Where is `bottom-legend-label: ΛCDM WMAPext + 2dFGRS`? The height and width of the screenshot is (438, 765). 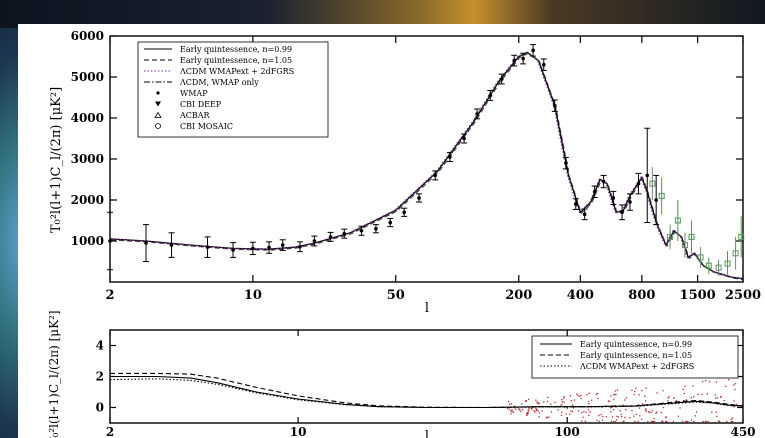
bottom-legend-label: ΛCDM WMAPext + 2dFGRS is located at coordinates (636, 366).